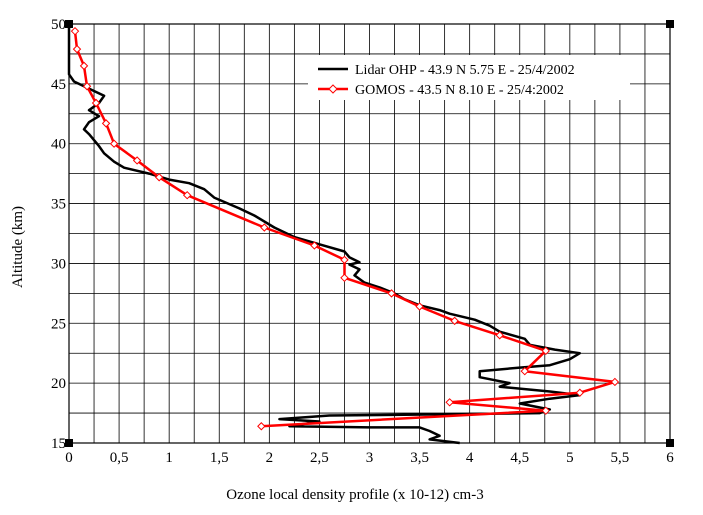  I want to click on corner-handle-top-right, so click(670, 24).